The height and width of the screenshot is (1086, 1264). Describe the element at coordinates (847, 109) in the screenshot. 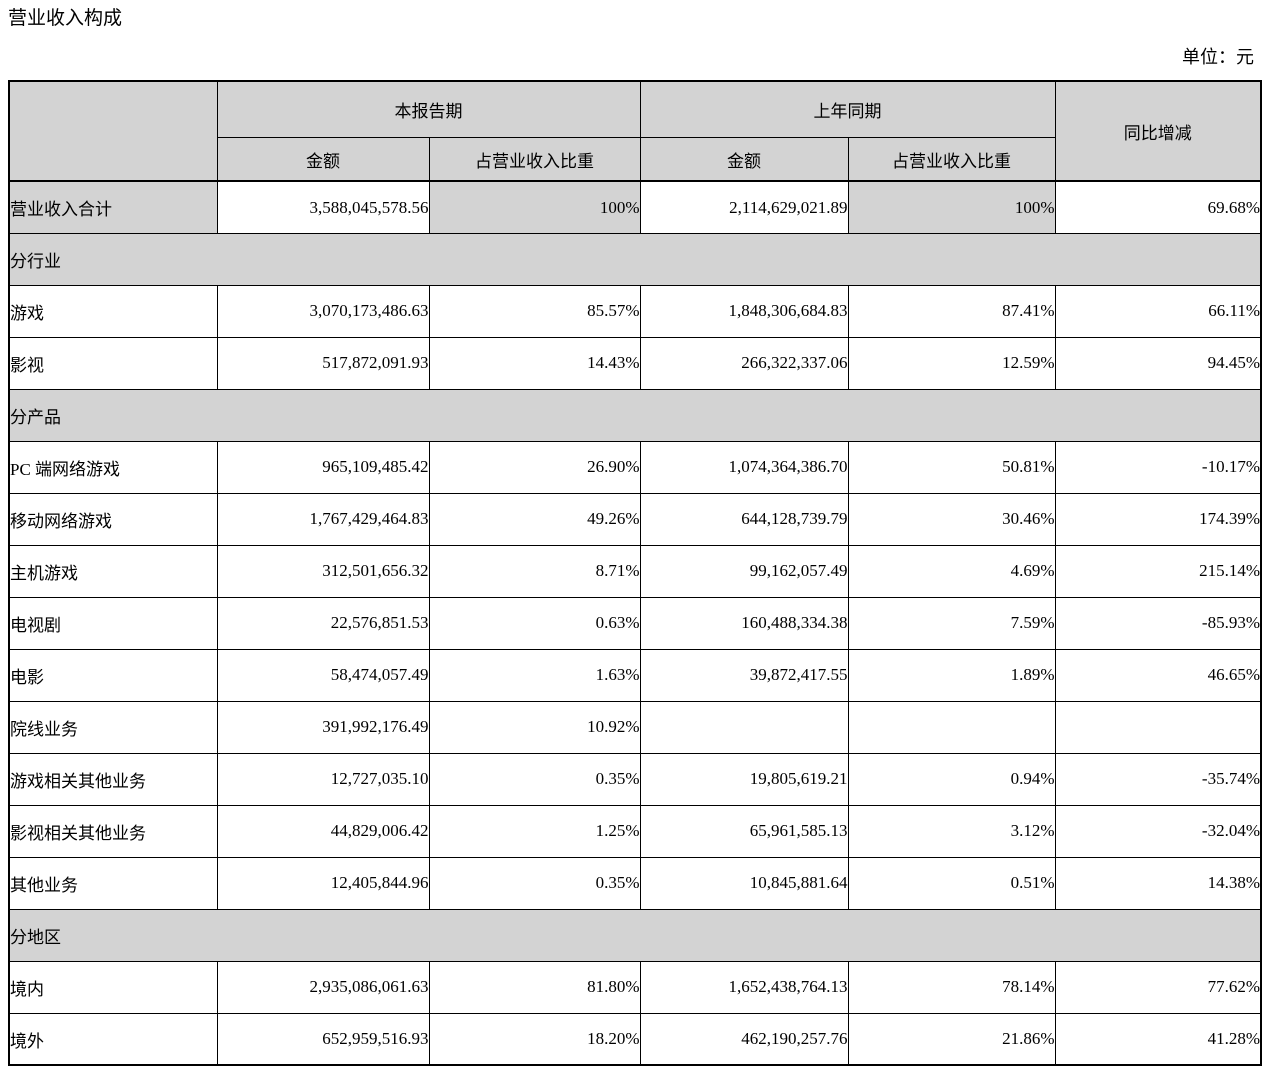

I see `header-prior-period: 上年同期` at that location.